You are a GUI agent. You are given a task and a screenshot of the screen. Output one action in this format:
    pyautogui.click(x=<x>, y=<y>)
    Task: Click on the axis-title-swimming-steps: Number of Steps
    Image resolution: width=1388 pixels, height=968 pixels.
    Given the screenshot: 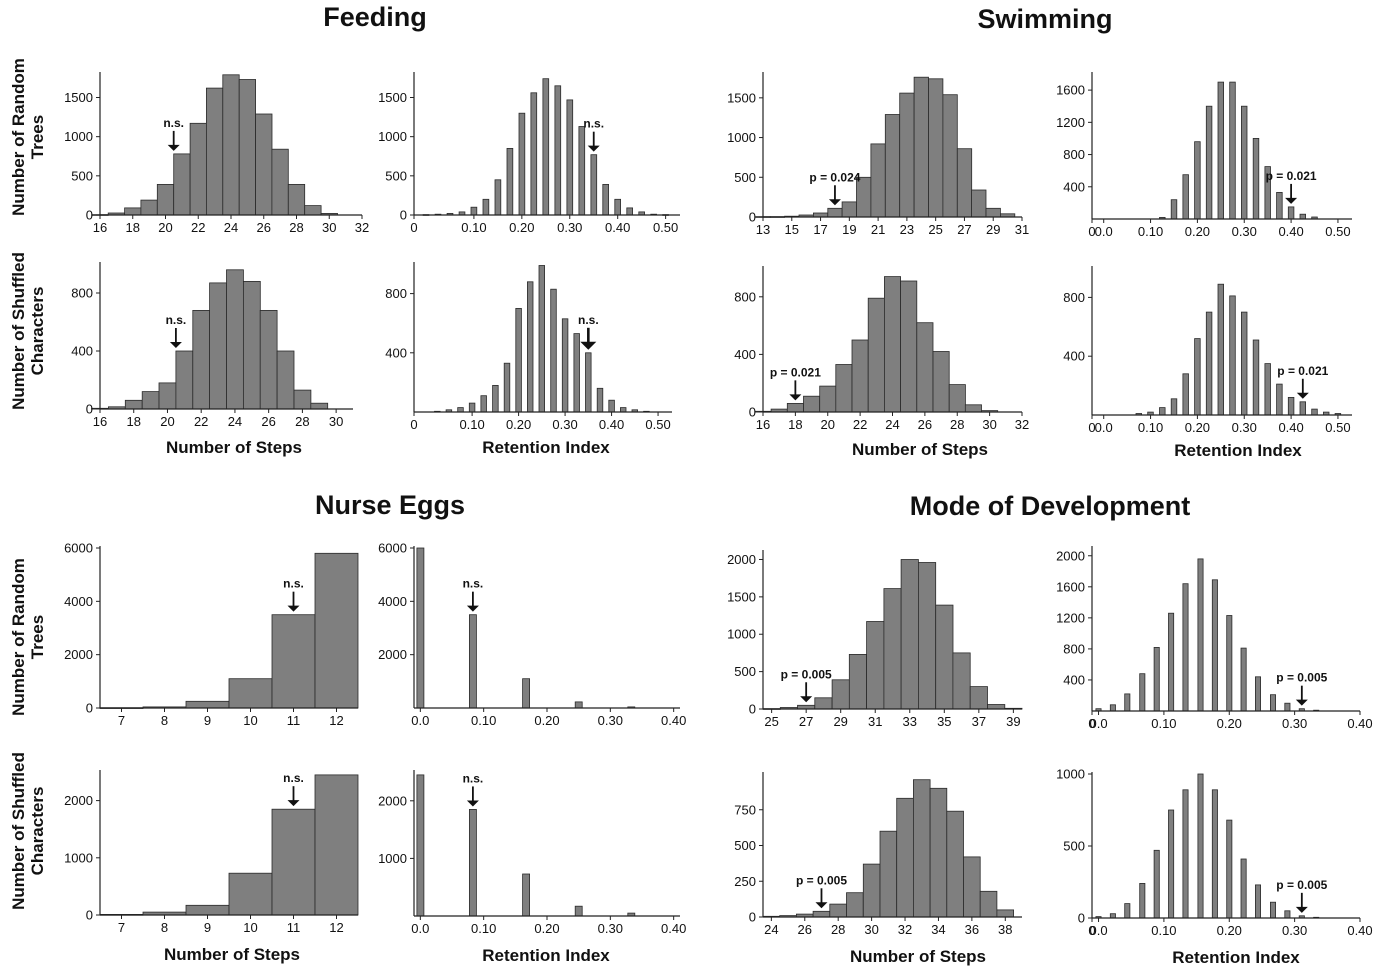 What is the action you would take?
    pyautogui.click(x=920, y=449)
    